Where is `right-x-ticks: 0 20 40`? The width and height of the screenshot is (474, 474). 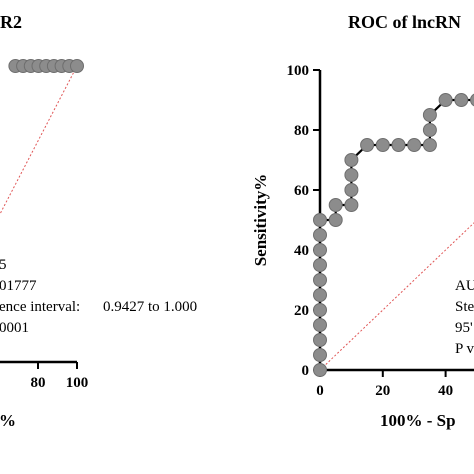
right-x-ticks: 0 20 40 is located at coordinates (384, 384).